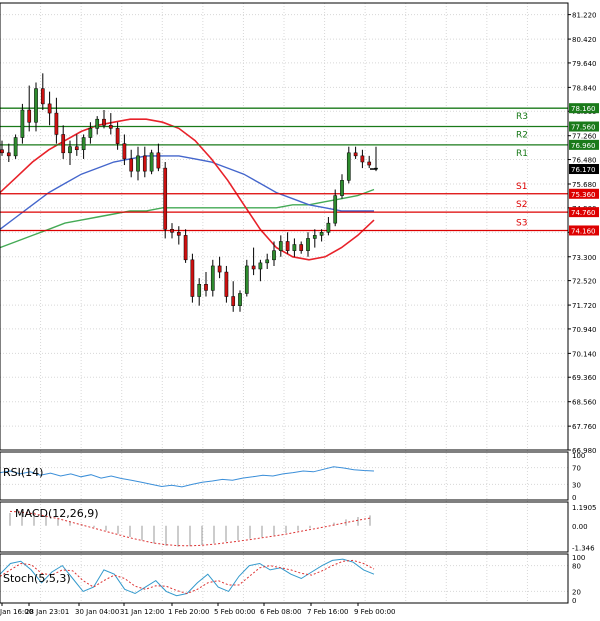  I want to click on panel-frame-stoch, so click(284, 578).